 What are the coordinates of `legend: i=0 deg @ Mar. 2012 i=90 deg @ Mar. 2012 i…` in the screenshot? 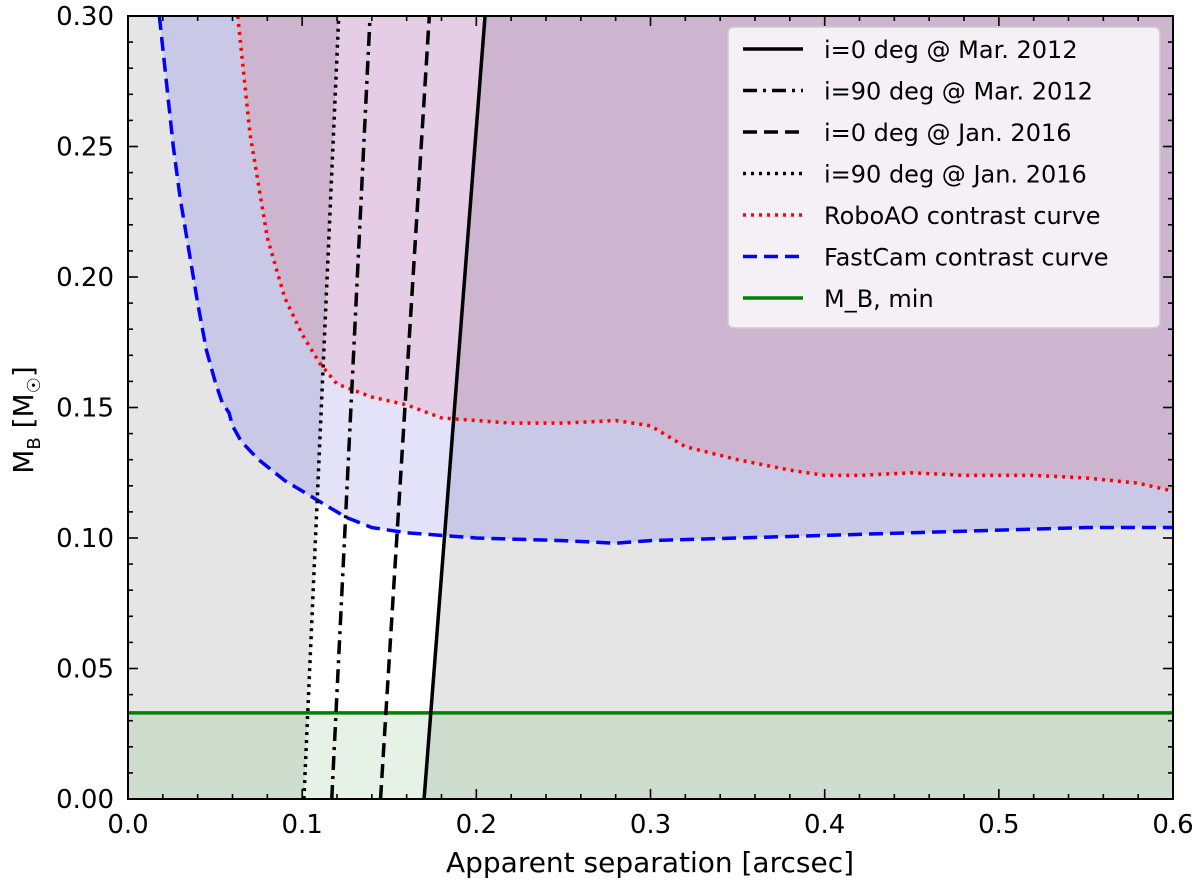 It's located at (944, 177).